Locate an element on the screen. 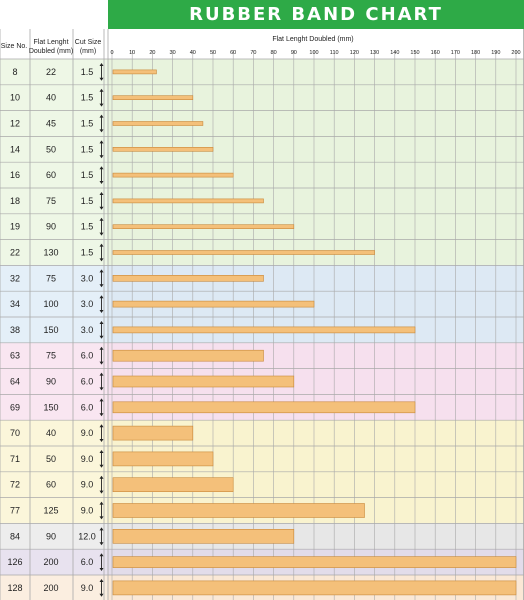 The width and height of the screenshot is (524, 600). flat-length-cell: 125 is located at coordinates (50, 511).